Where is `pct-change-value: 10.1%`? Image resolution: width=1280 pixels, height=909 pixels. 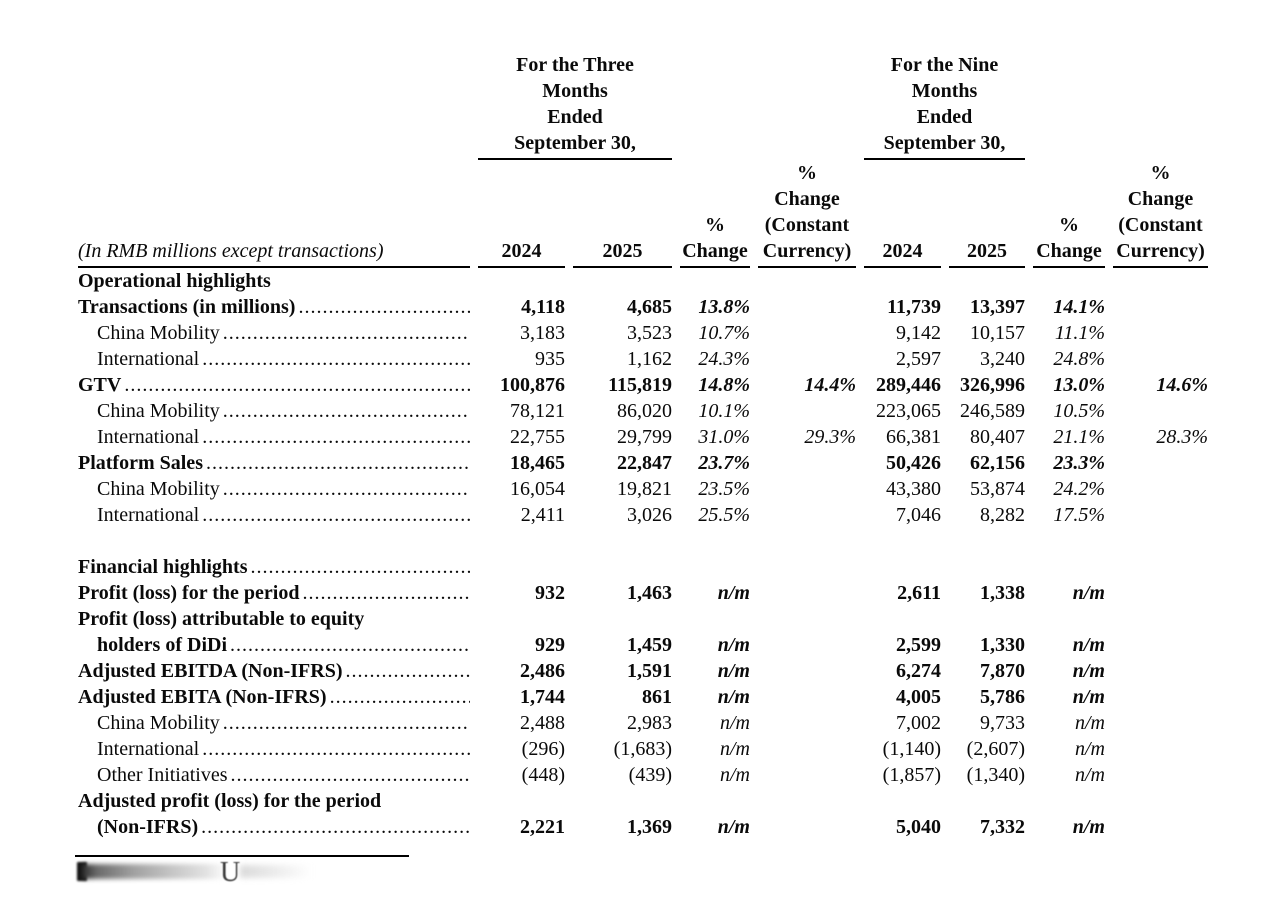
pct-change-value: 10.1% is located at coordinates (724, 411).